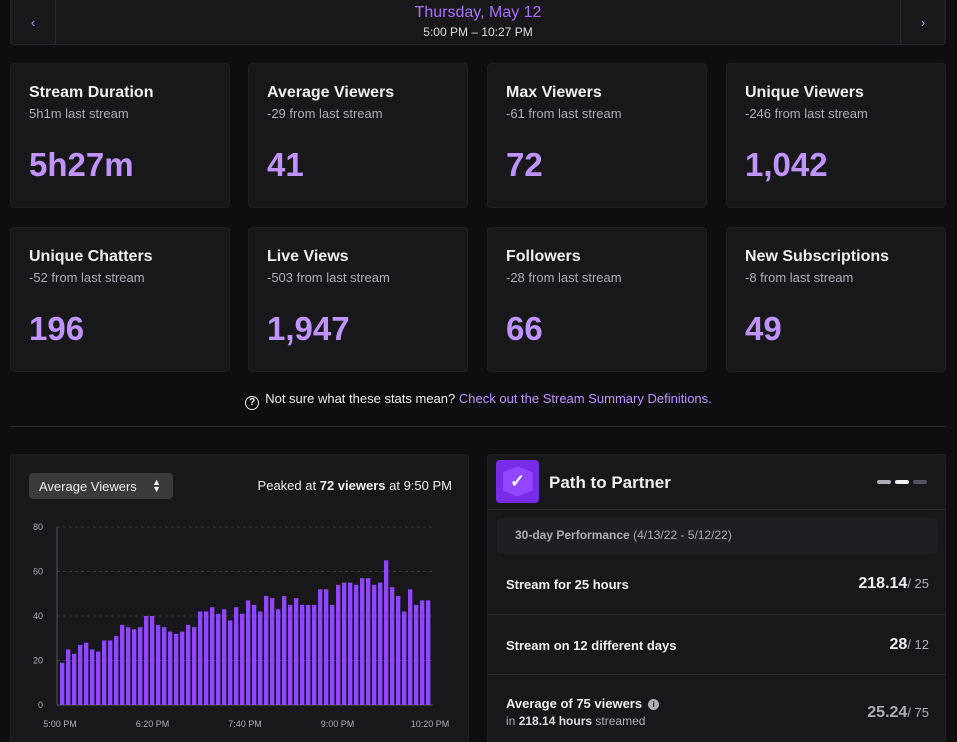  What do you see at coordinates (38, 661) in the screenshot?
I see `y-tick-label: 20` at bounding box center [38, 661].